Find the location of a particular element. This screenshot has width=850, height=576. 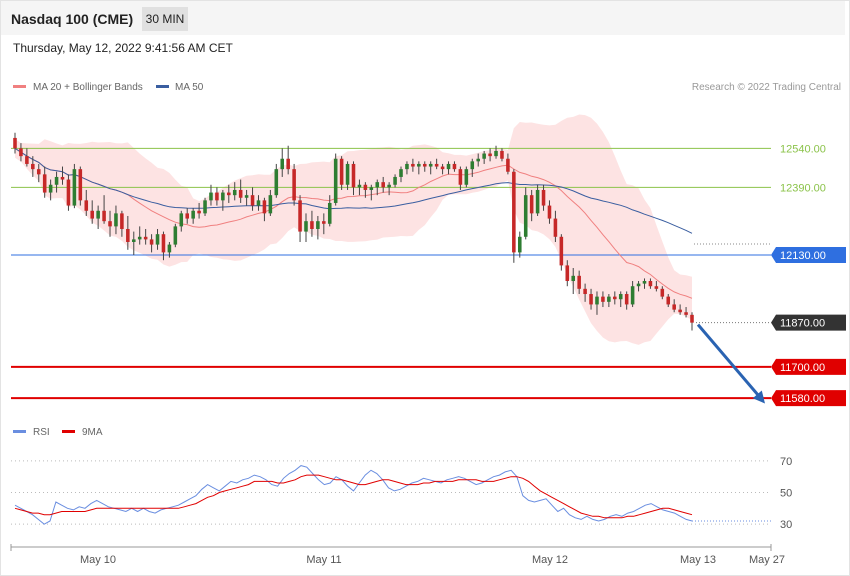

timeframe-button: 30 MIN is located at coordinates (165, 19).